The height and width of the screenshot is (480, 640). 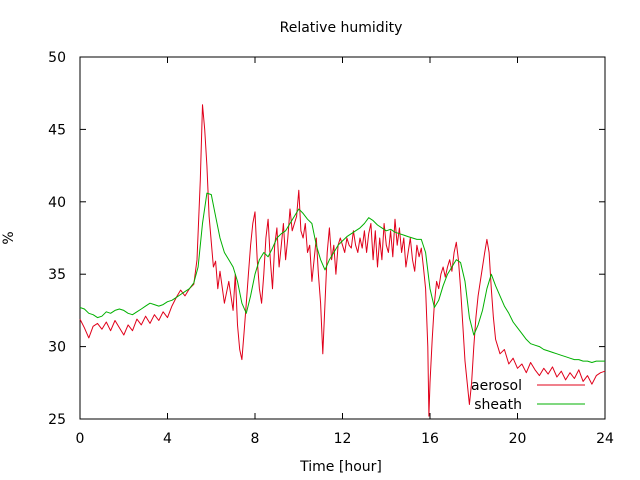 What do you see at coordinates (57, 420) in the screenshot?
I see `y-tick-label: 25` at bounding box center [57, 420].